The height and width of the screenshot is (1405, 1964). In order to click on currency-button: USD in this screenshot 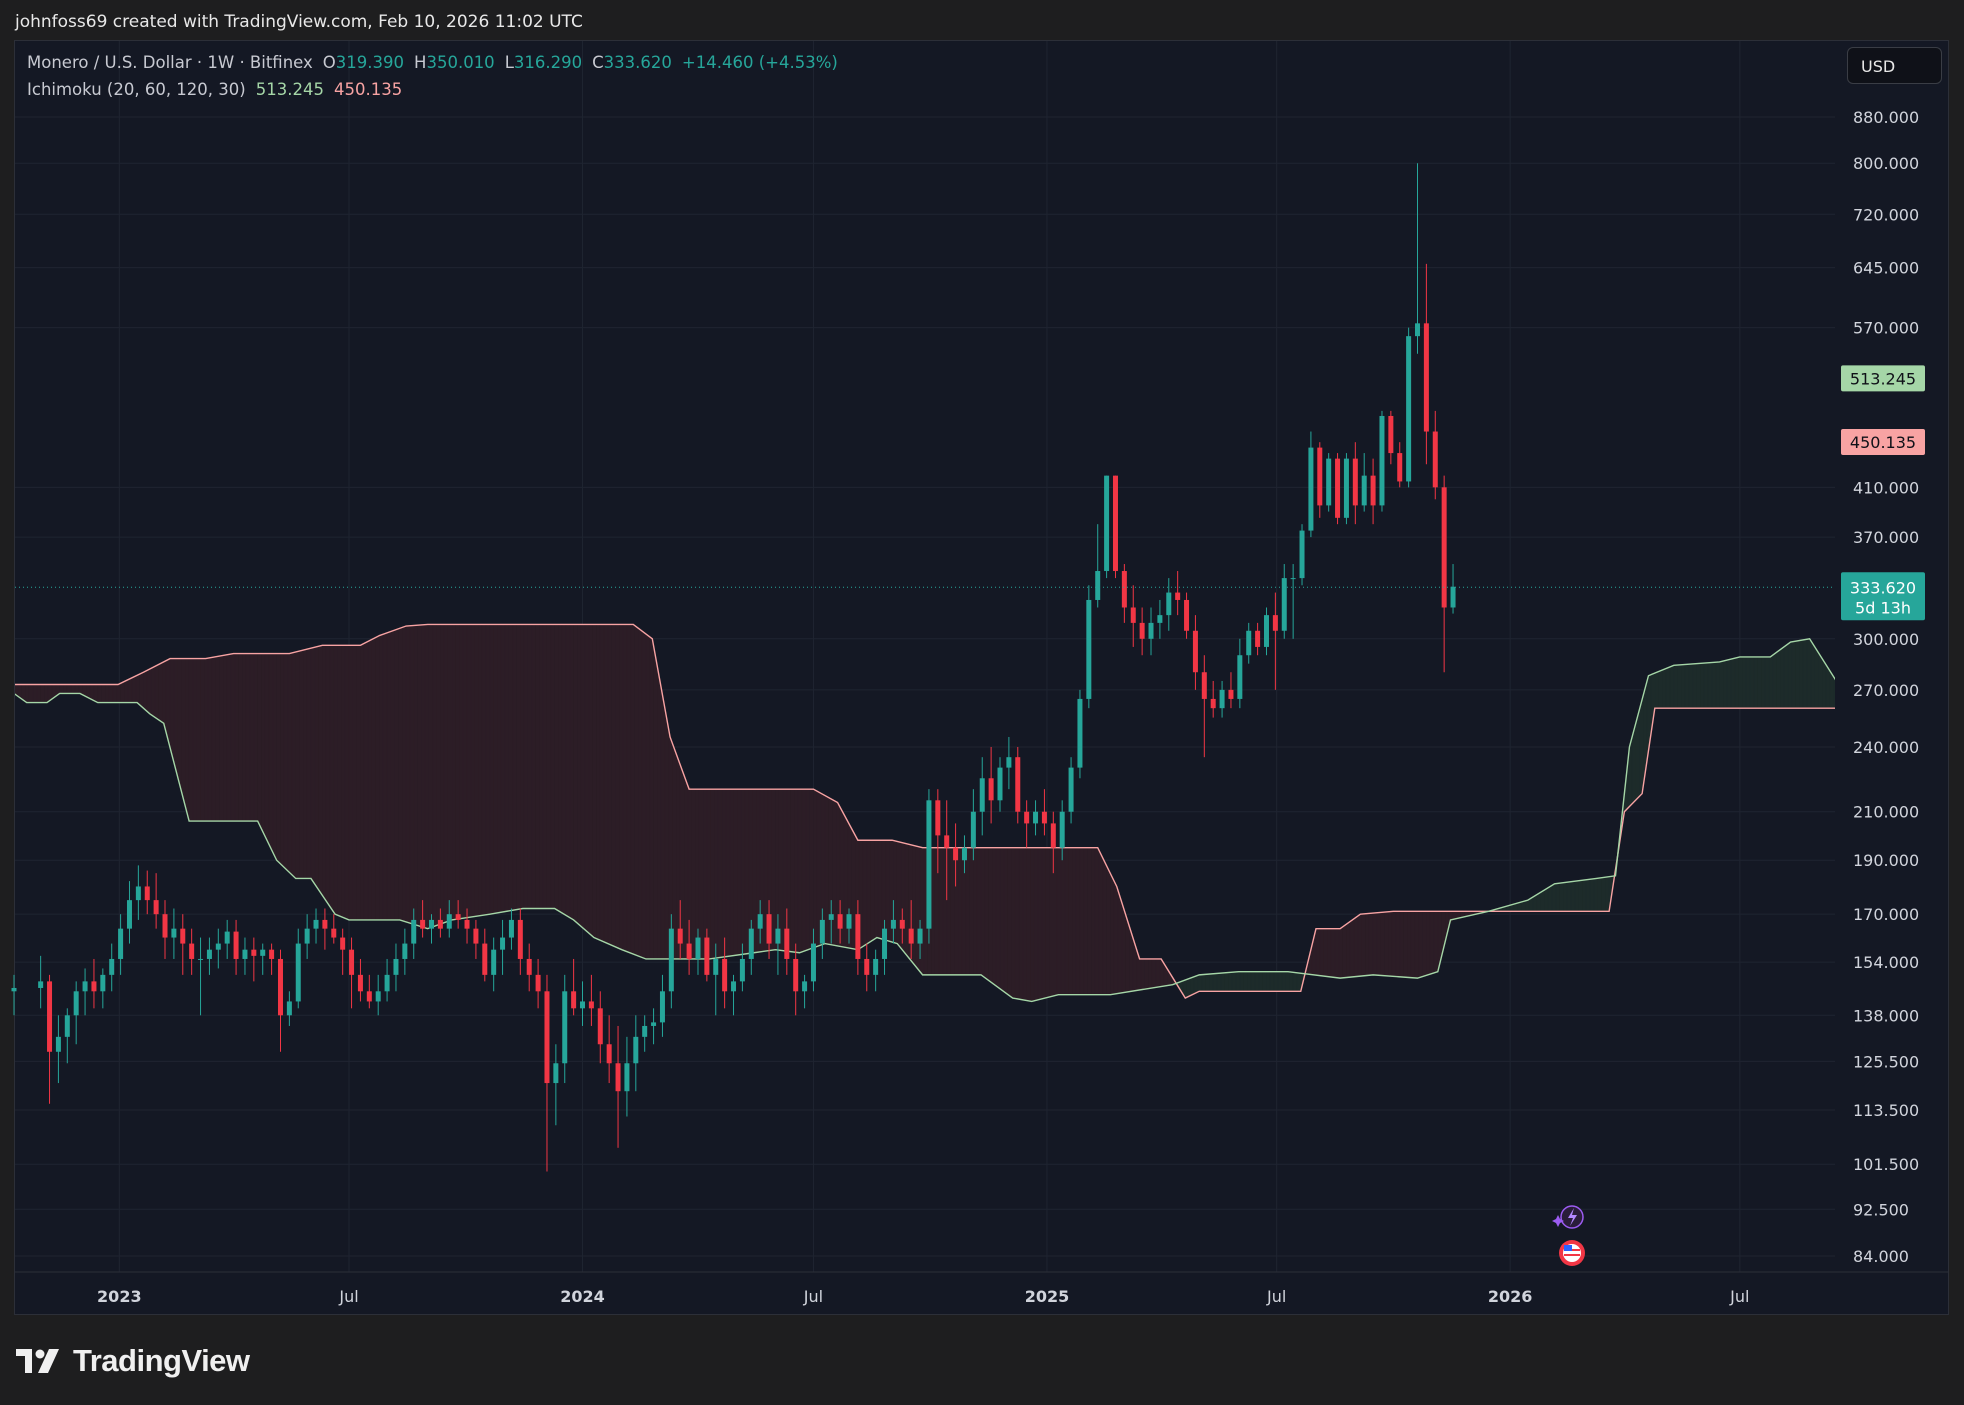, I will do `click(1894, 65)`.